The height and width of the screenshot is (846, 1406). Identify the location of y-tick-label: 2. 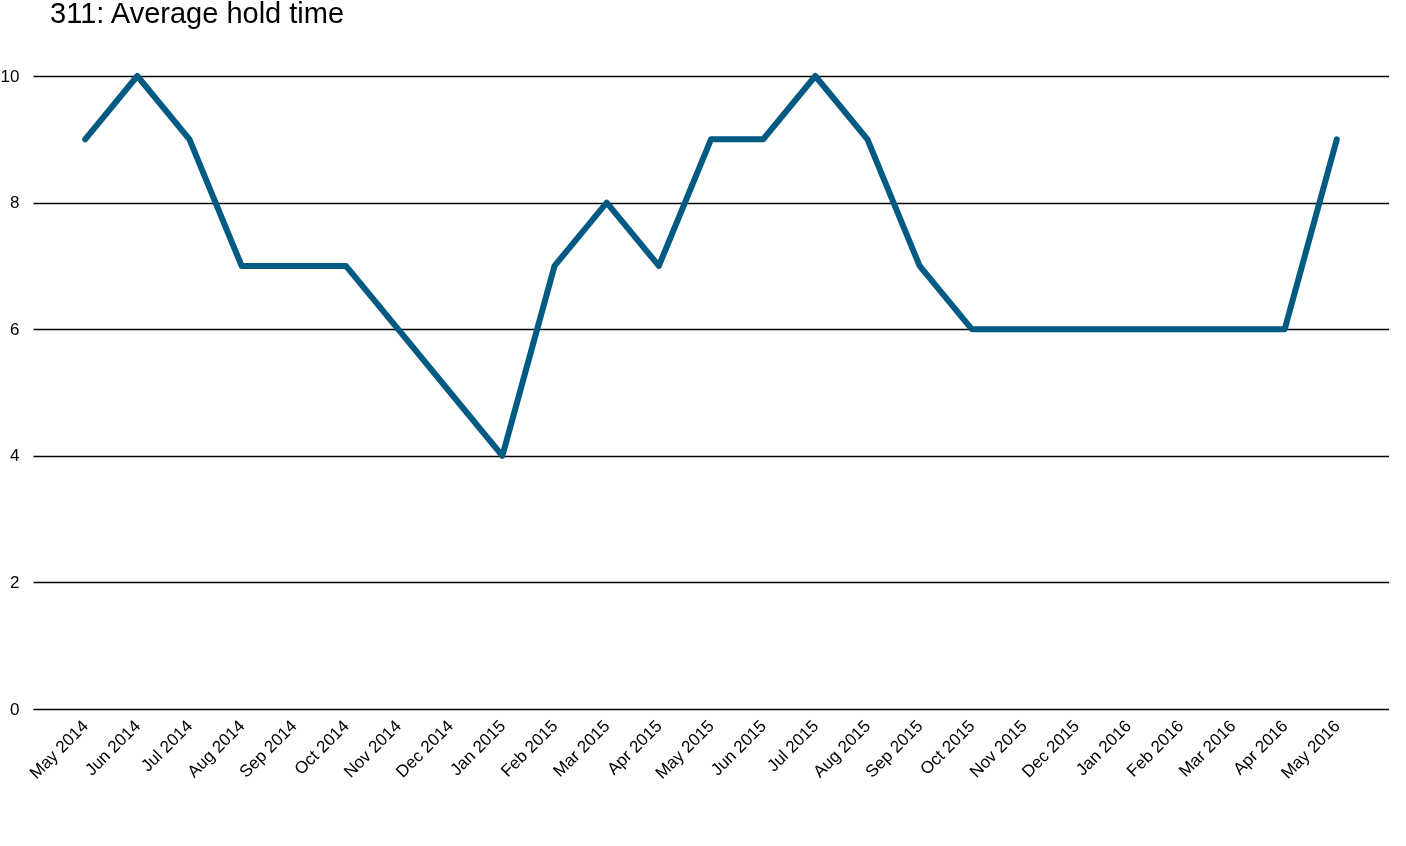
(15, 582).